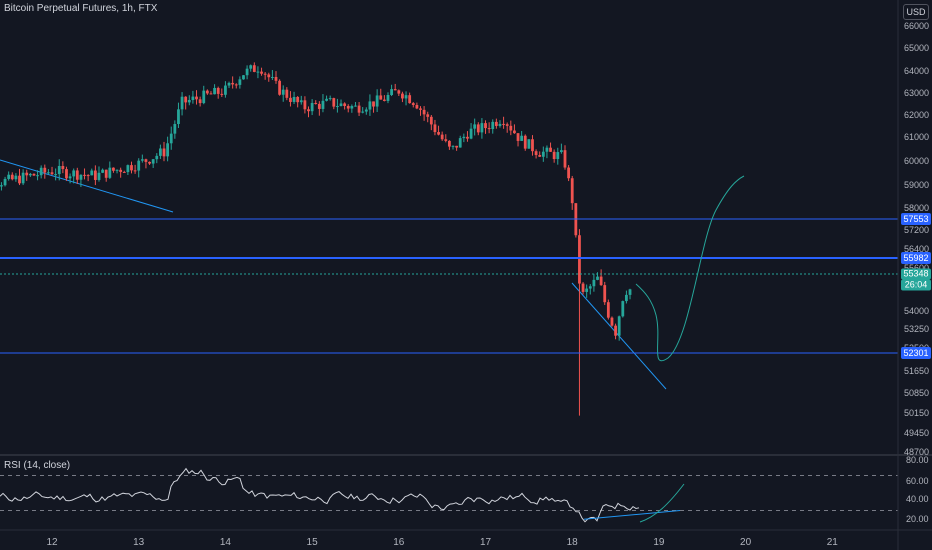 The height and width of the screenshot is (550, 932). Describe the element at coordinates (917, 452) in the screenshot. I see `price-axis-label: 48700` at that location.